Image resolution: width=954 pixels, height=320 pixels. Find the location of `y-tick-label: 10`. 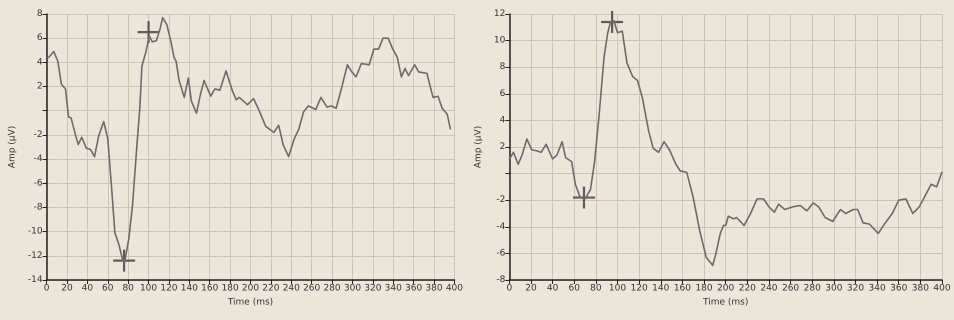

y-tick-label: 10 is located at coordinates (500, 41).